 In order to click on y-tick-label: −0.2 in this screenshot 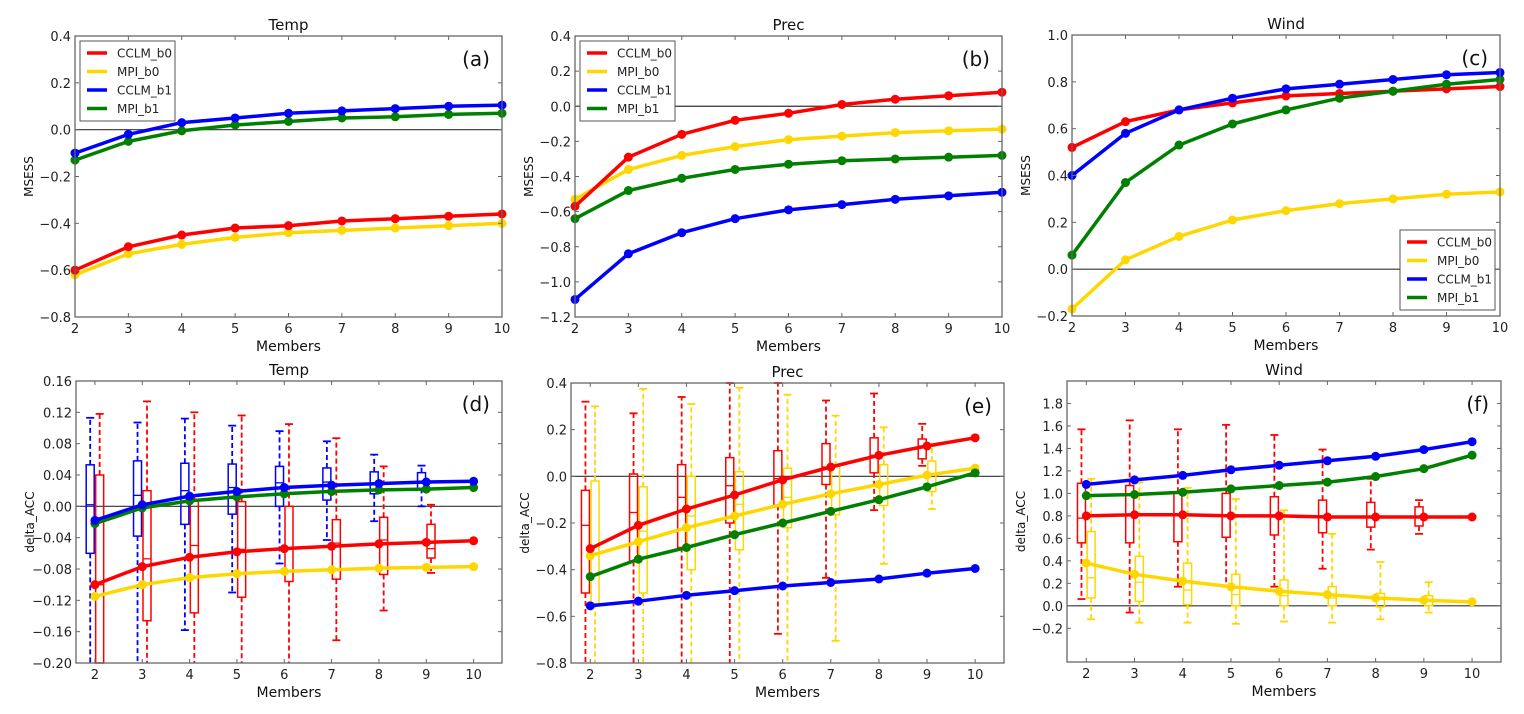, I will do `click(1052, 317)`.